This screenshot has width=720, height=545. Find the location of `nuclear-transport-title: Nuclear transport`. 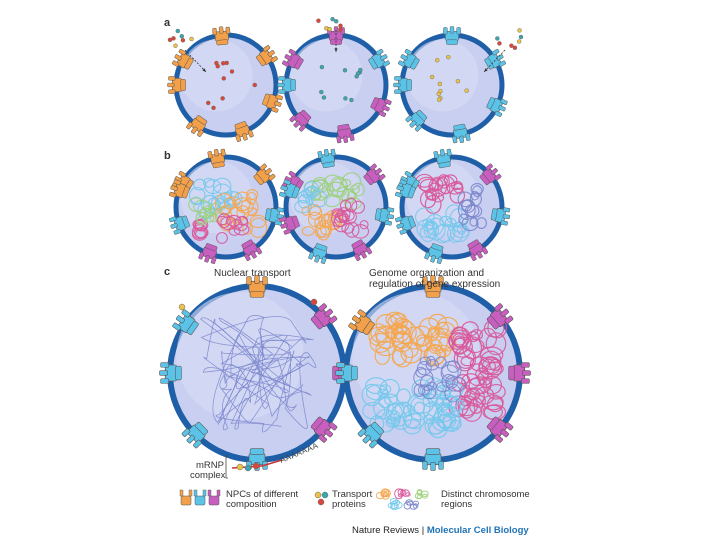

nuclear-transport-title: Nuclear transport is located at coordinates (252, 273).